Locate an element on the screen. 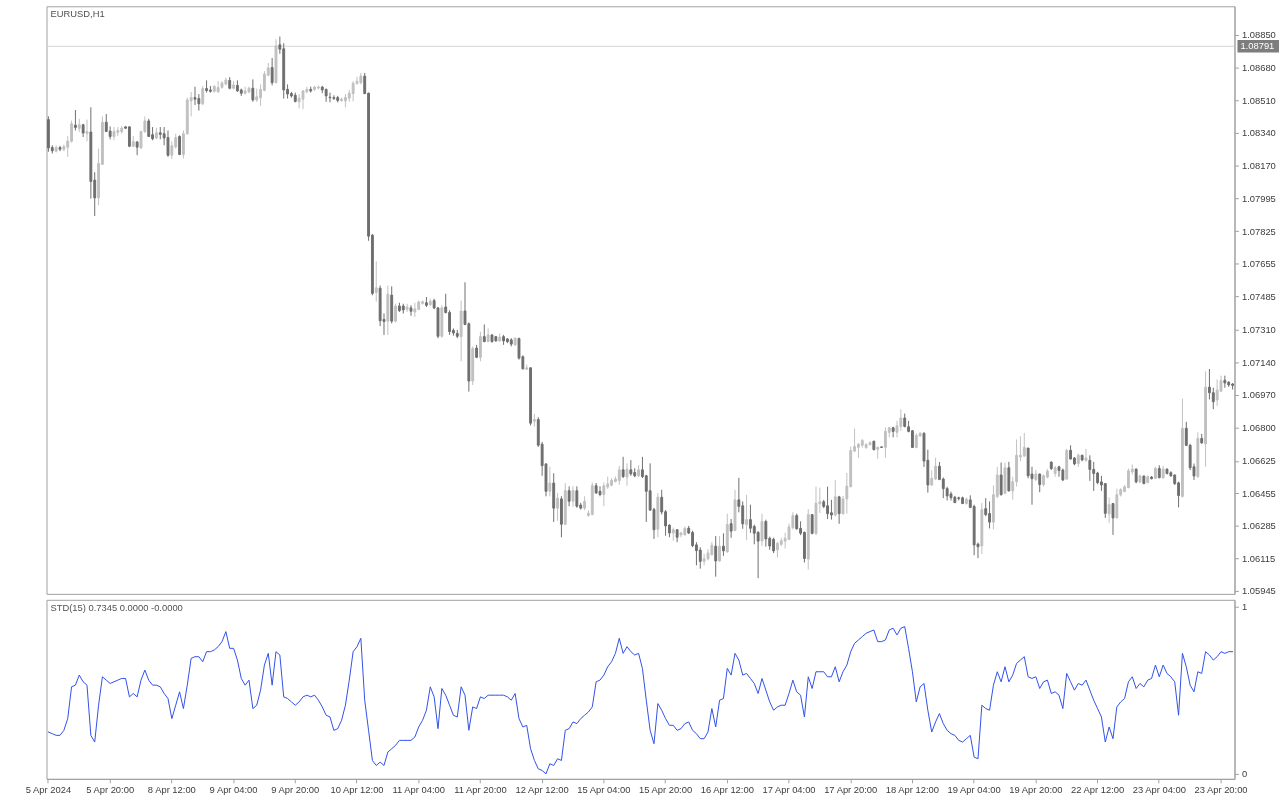 This screenshot has width=1280, height=800. y-tick-label: 1.06285 is located at coordinates (1258, 526).